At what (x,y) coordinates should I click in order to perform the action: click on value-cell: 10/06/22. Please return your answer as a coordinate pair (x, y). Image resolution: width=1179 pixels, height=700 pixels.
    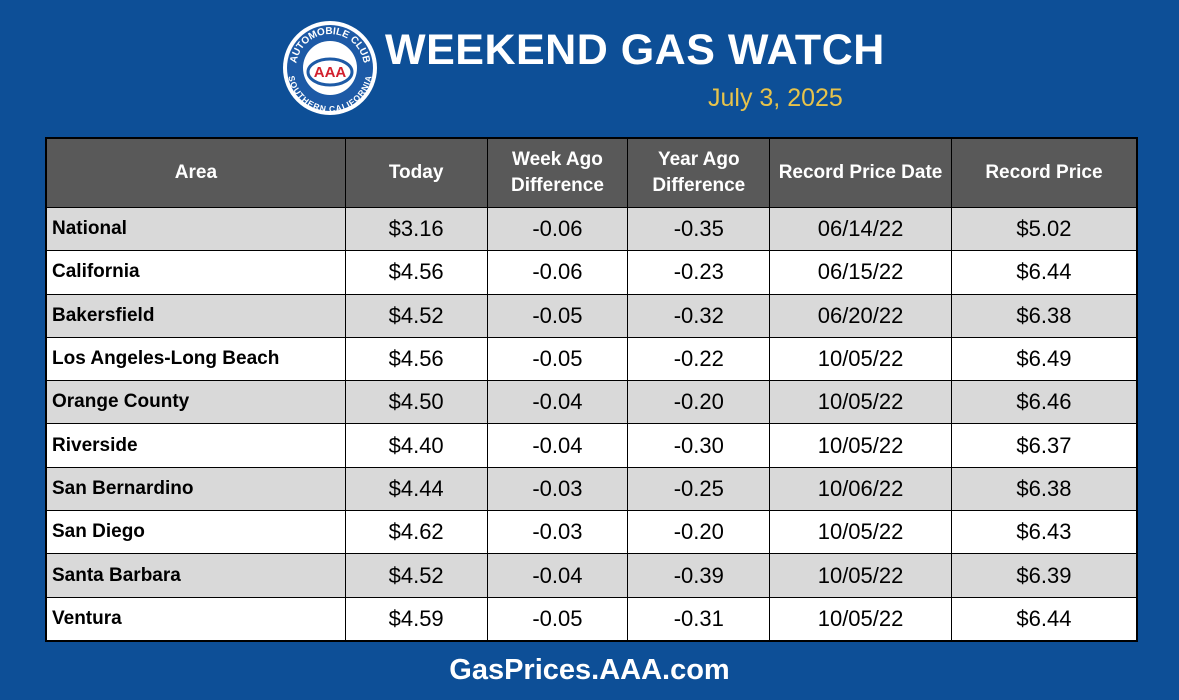
    Looking at the image, I should click on (860, 489).